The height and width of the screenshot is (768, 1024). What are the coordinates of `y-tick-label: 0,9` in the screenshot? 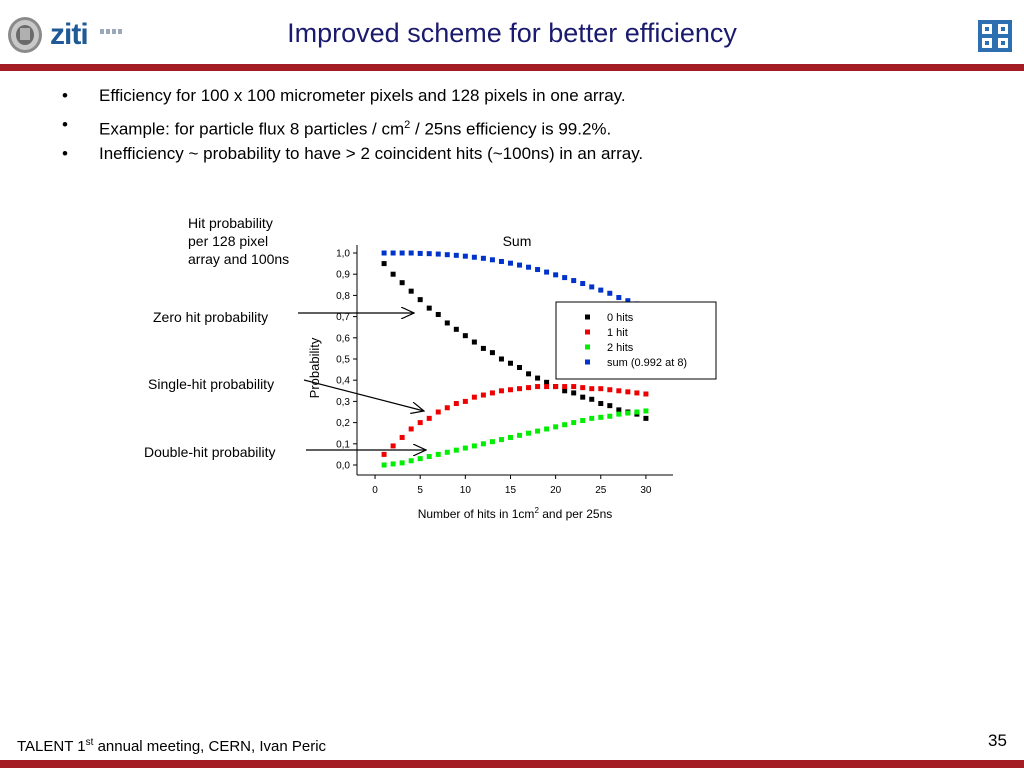 It's located at (343, 275).